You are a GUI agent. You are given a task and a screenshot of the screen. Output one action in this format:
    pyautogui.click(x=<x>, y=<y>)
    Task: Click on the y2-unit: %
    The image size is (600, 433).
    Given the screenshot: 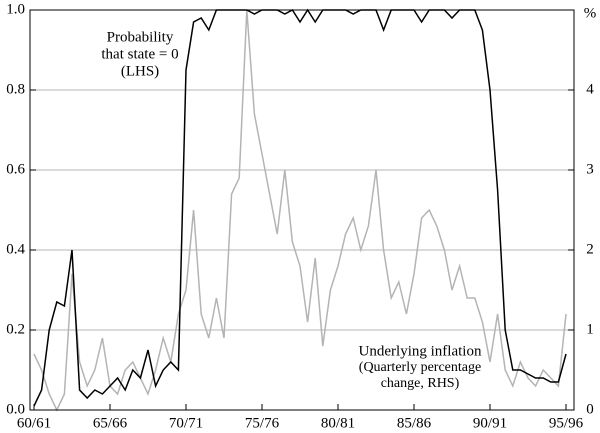 What is the action you would take?
    pyautogui.click(x=590, y=13)
    